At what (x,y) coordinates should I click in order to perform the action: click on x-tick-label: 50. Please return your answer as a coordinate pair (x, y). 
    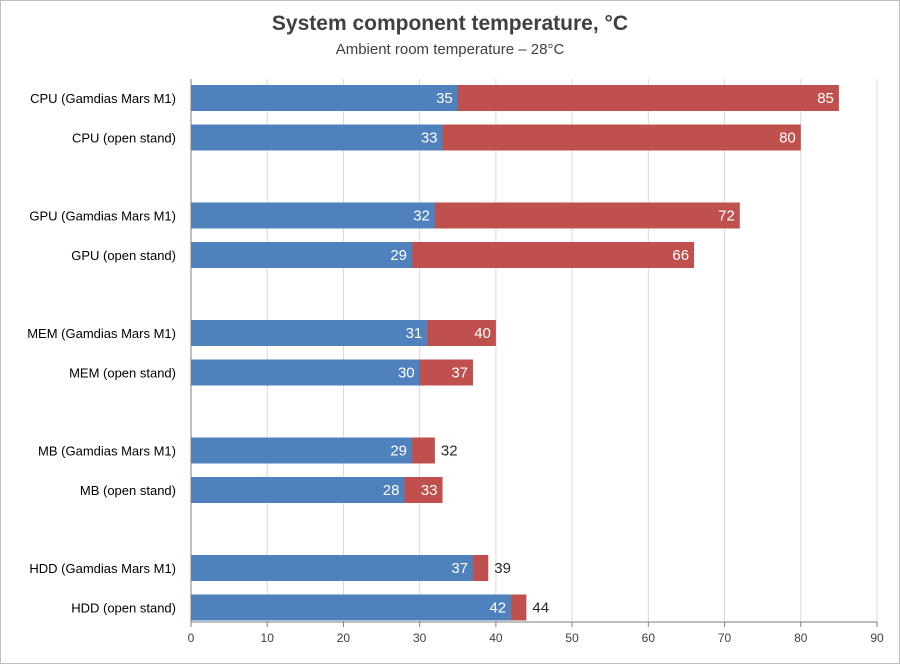
    Looking at the image, I should click on (572, 638).